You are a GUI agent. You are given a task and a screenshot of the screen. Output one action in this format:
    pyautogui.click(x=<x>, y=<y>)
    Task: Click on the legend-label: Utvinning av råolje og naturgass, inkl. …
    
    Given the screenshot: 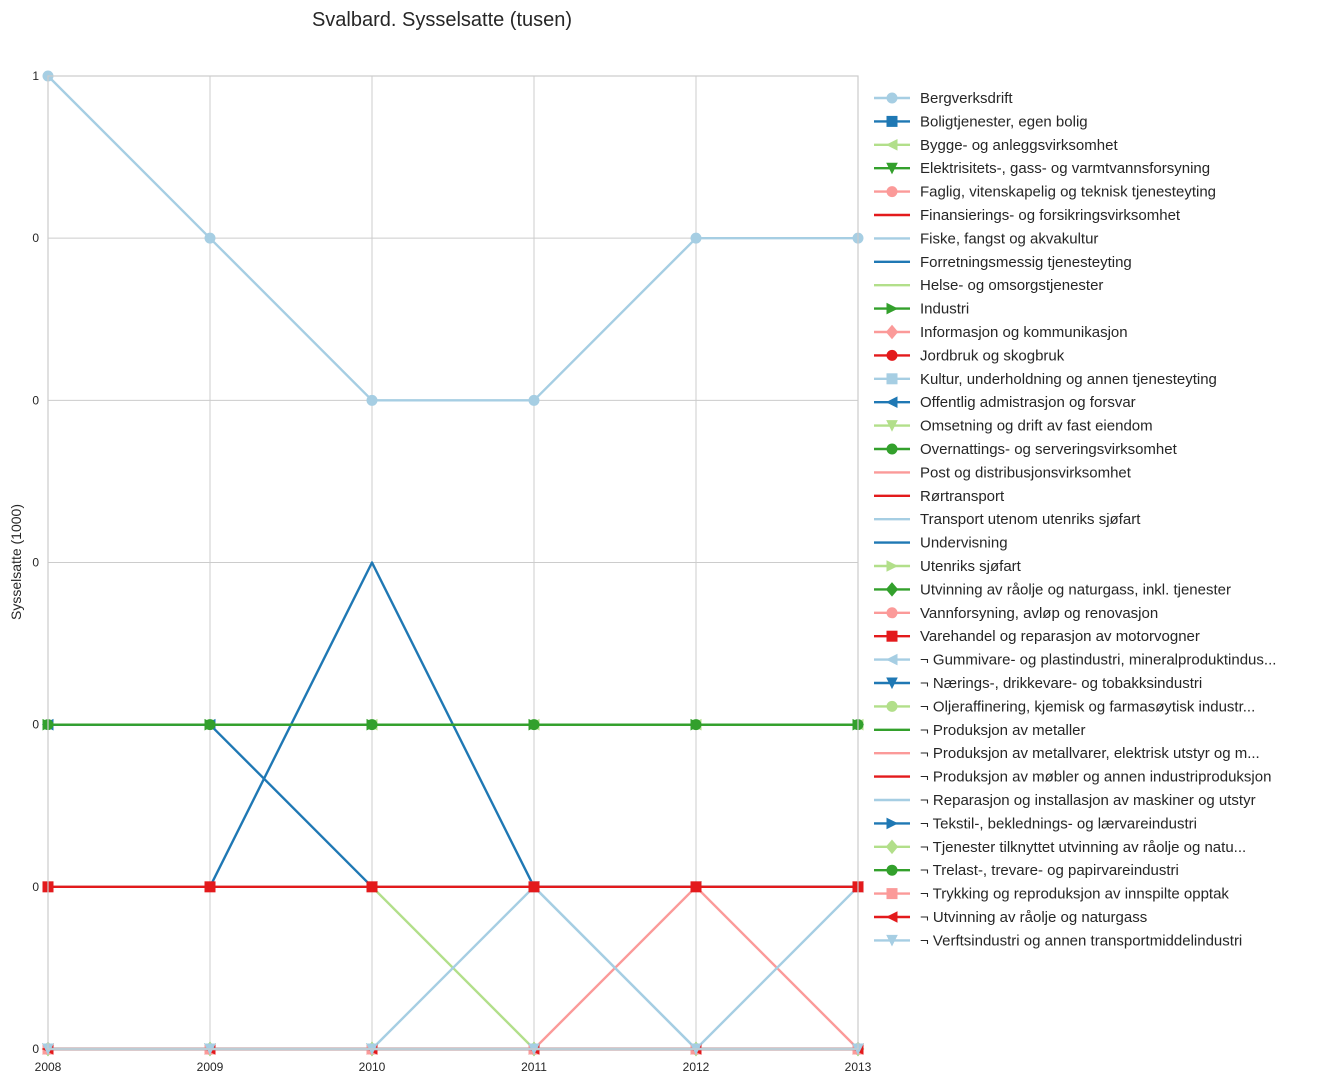 What is the action you would take?
    pyautogui.click(x=1075, y=589)
    